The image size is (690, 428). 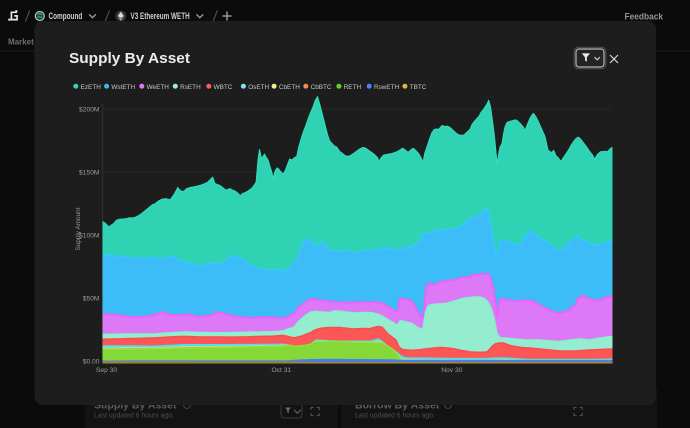 I want to click on svg-text: TBTC, so click(x=418, y=87).